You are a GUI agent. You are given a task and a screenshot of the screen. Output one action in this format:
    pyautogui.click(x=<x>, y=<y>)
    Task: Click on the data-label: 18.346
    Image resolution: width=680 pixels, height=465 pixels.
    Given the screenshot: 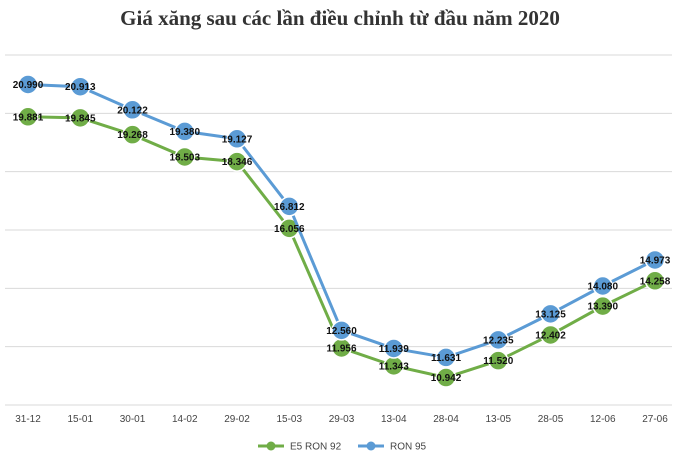 What is the action you would take?
    pyautogui.click(x=237, y=162)
    